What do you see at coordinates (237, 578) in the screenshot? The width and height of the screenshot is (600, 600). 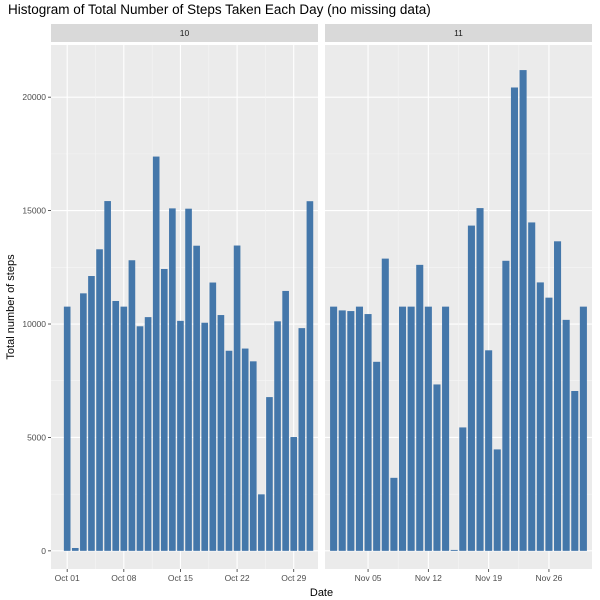 I see `x-tick-label: Oct 22` at bounding box center [237, 578].